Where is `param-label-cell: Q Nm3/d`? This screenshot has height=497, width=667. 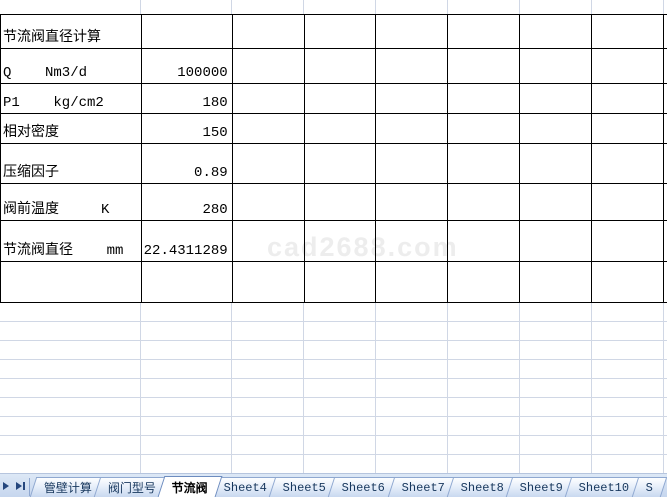
param-label-cell: Q Nm3/d is located at coordinates (71, 66).